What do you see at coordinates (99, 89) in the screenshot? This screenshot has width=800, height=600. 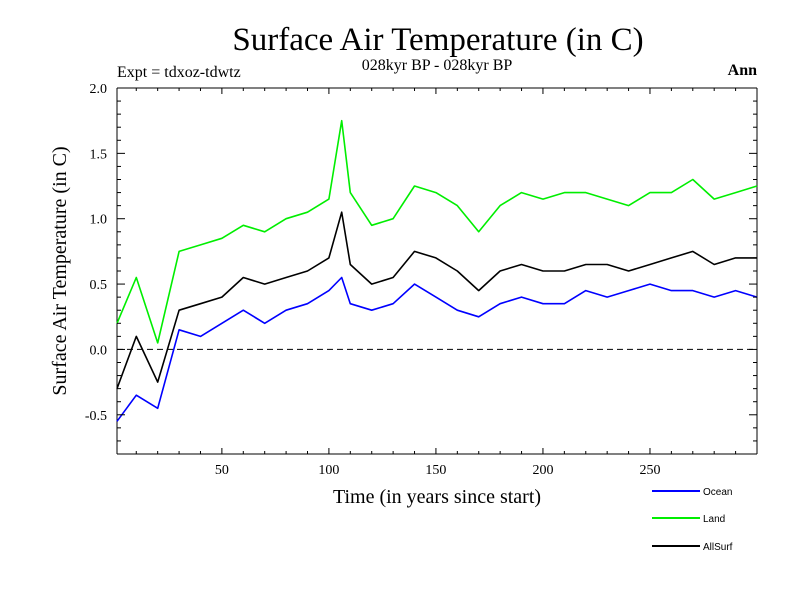 I see `y-tick-label: 2.0` at bounding box center [99, 89].